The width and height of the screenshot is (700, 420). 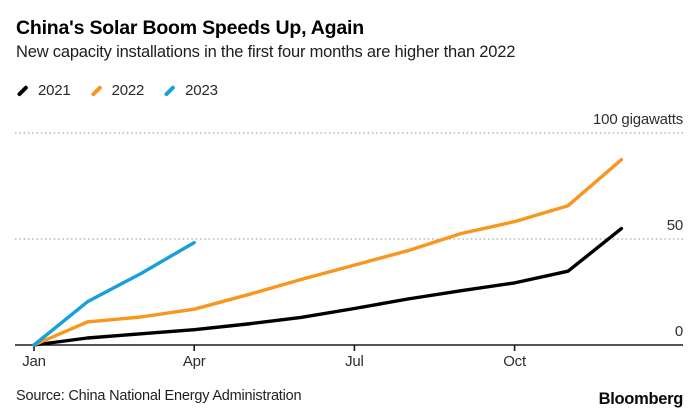 I want to click on y-axis-label-50: 50, so click(x=675, y=225).